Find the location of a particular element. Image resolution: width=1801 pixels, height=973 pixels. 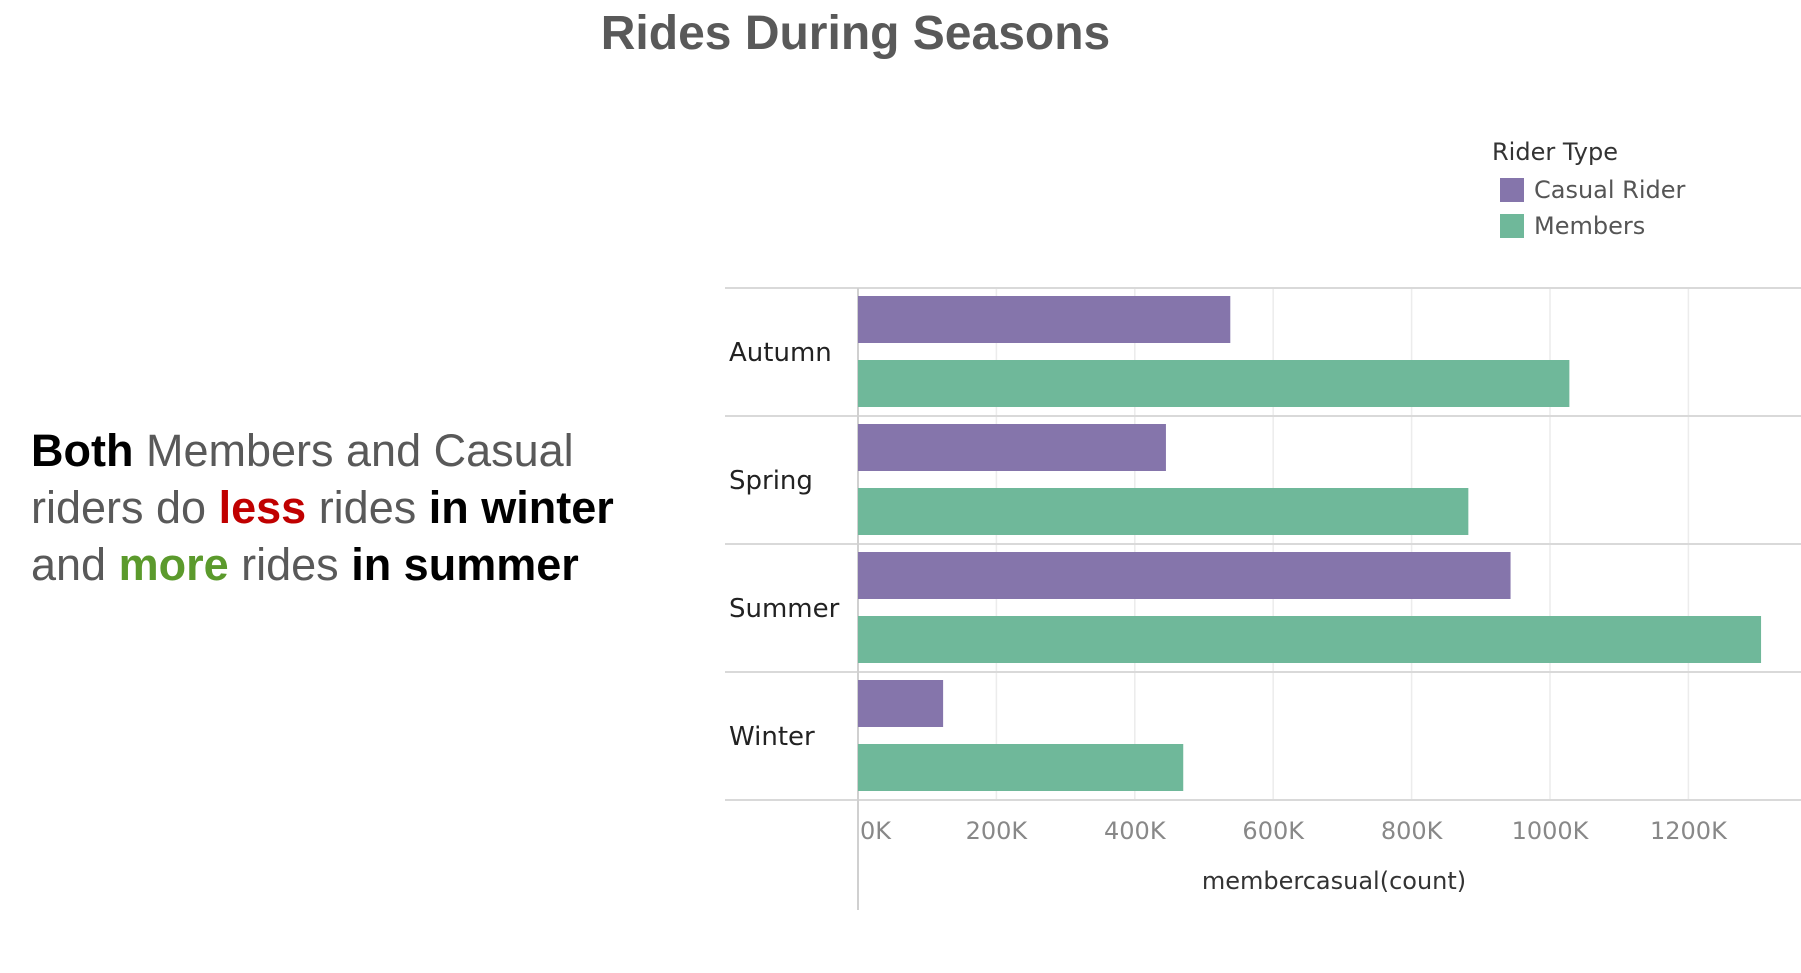

annotation-in-summer: in summer is located at coordinates (465, 564).